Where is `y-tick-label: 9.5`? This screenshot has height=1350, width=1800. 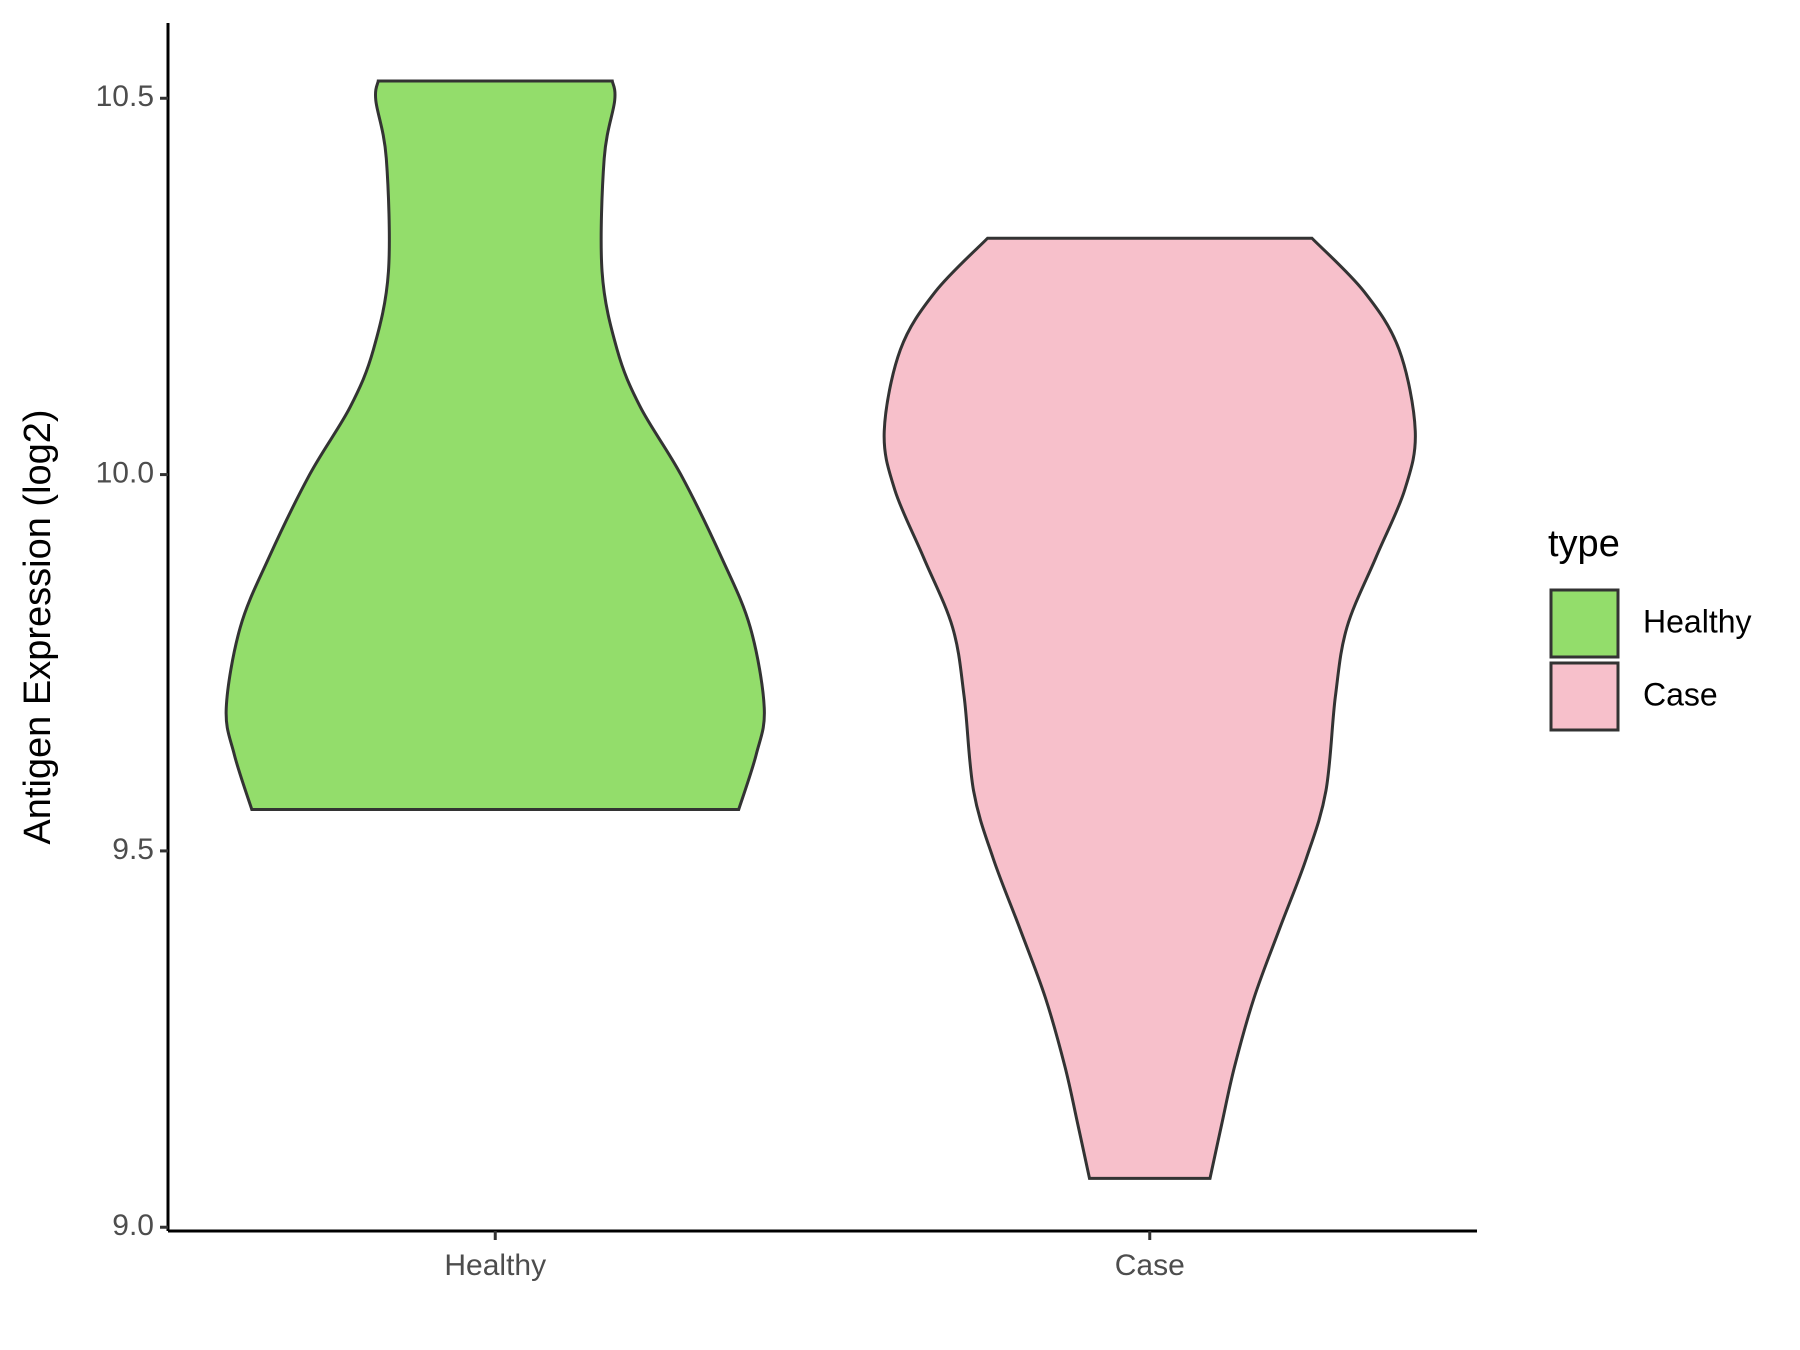
y-tick-label: 9.5 is located at coordinates (133, 849).